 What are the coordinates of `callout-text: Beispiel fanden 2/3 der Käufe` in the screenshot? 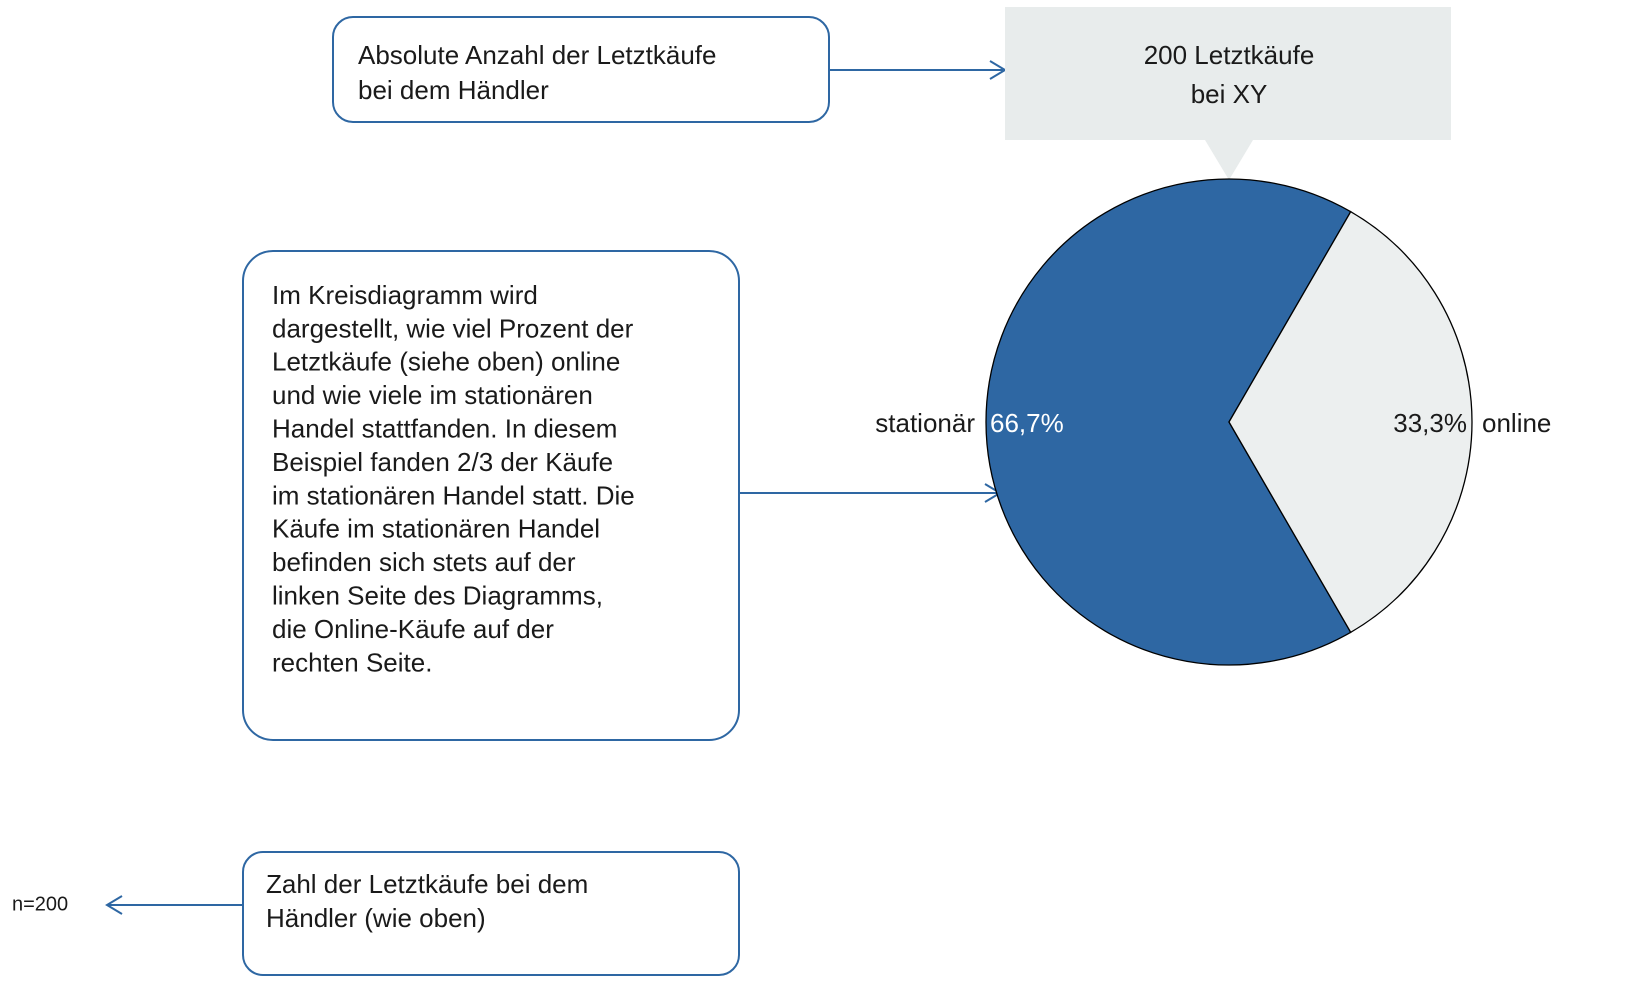 It's located at (442, 462).